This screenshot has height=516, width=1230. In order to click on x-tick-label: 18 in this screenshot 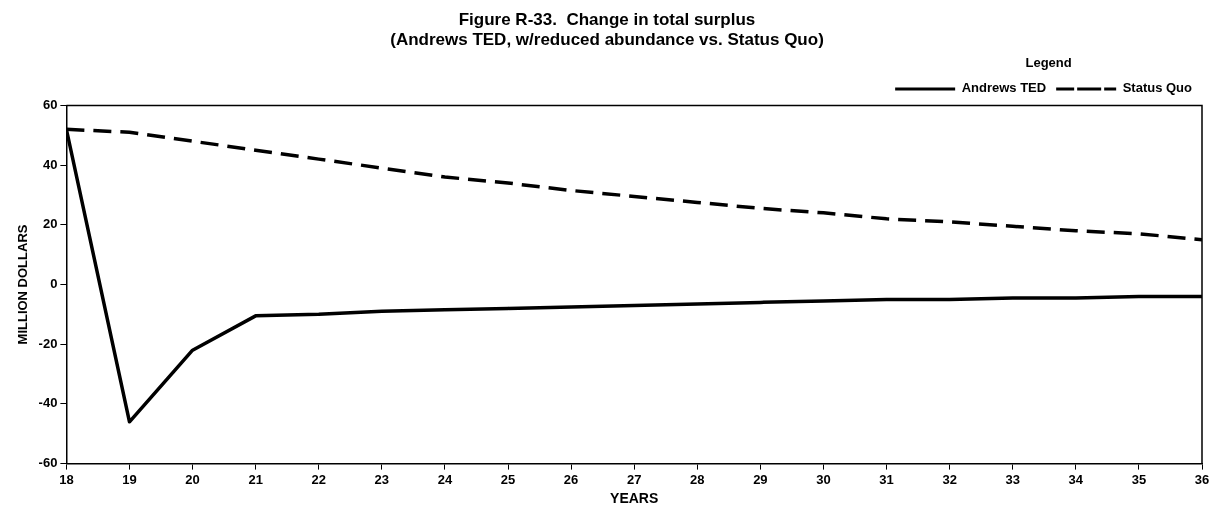, I will do `click(66, 479)`.